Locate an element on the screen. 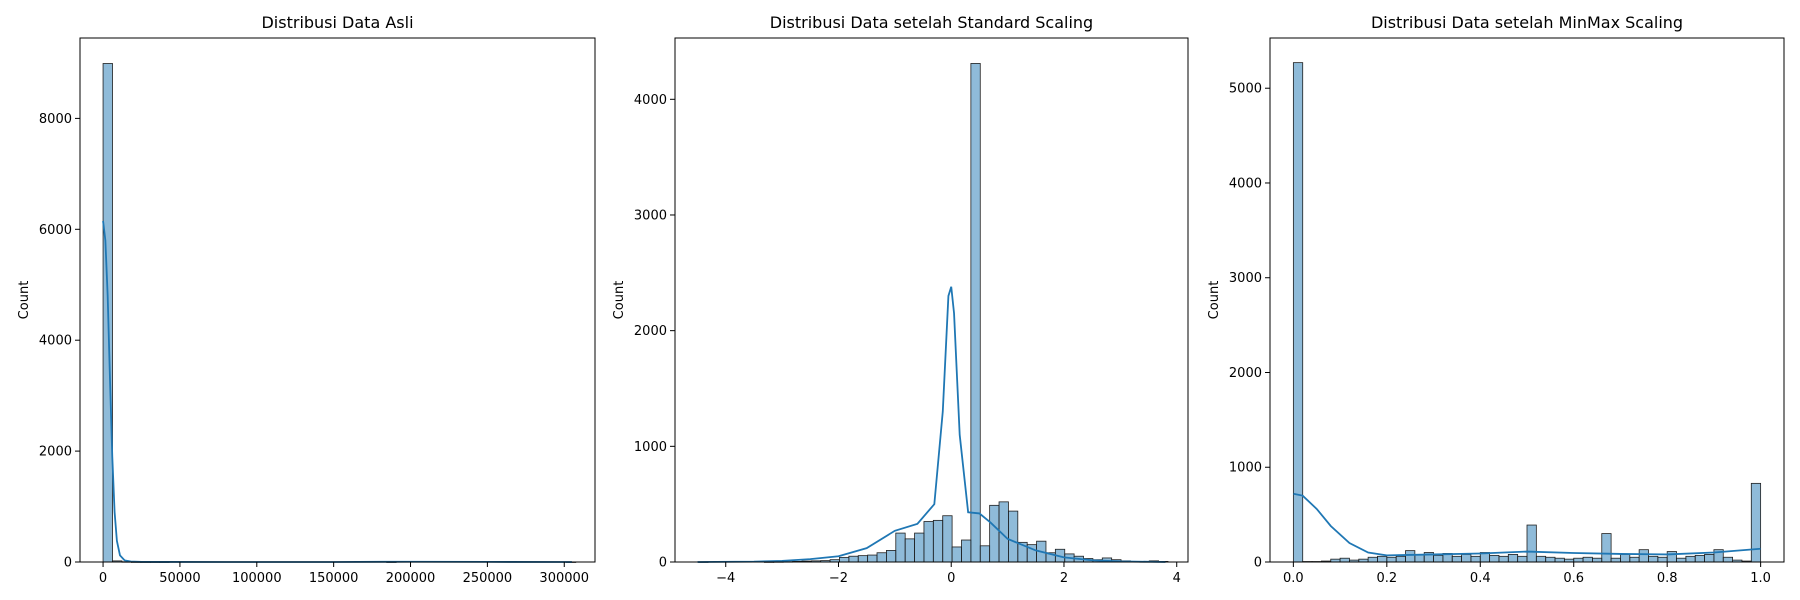  y-tick-label: 8000 is located at coordinates (55, 119).